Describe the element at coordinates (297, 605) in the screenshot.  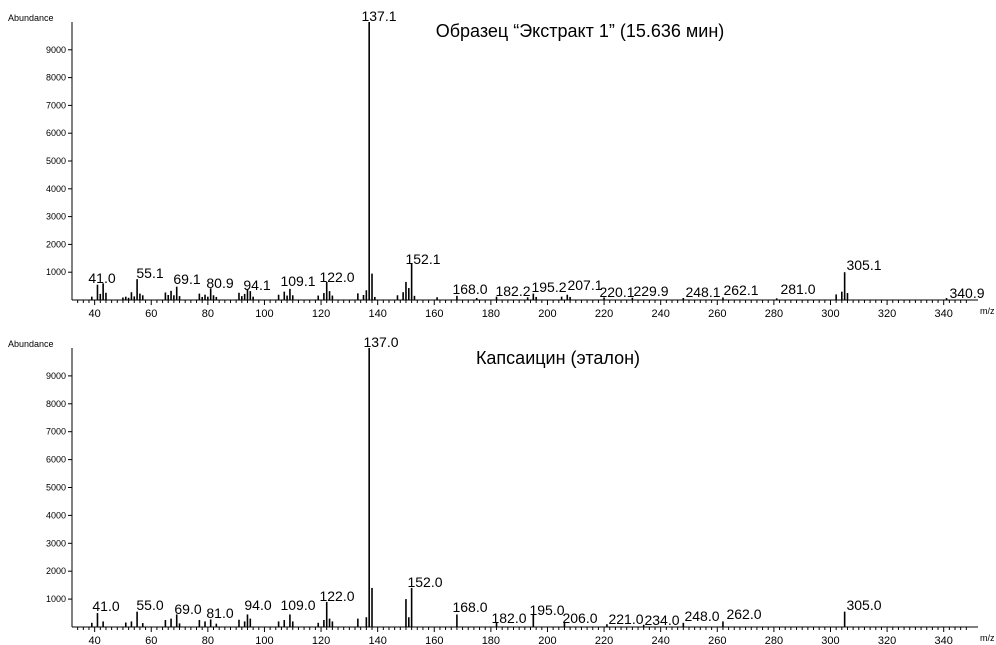
I see `peak-label: 109.0` at that location.